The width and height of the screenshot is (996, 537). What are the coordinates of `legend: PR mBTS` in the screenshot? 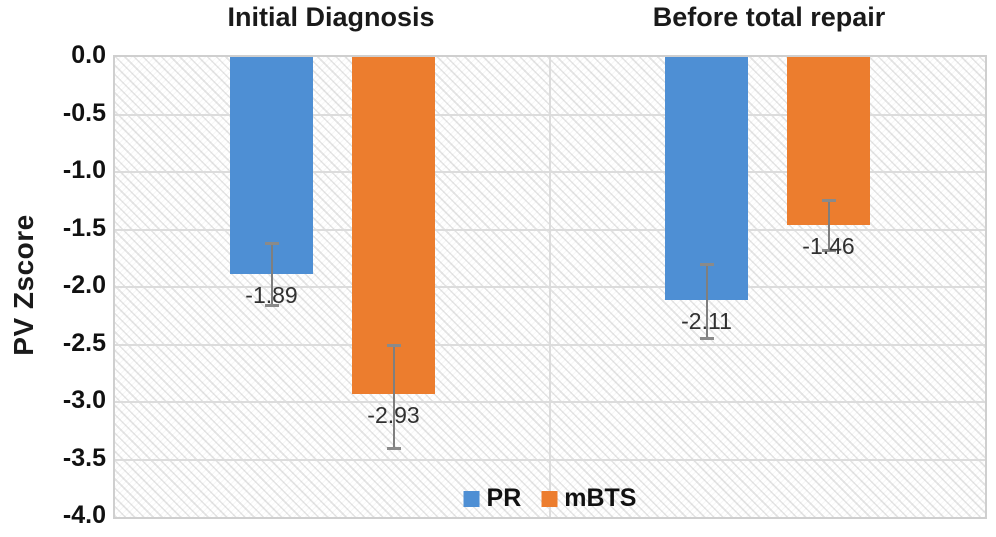 It's located at (549, 498).